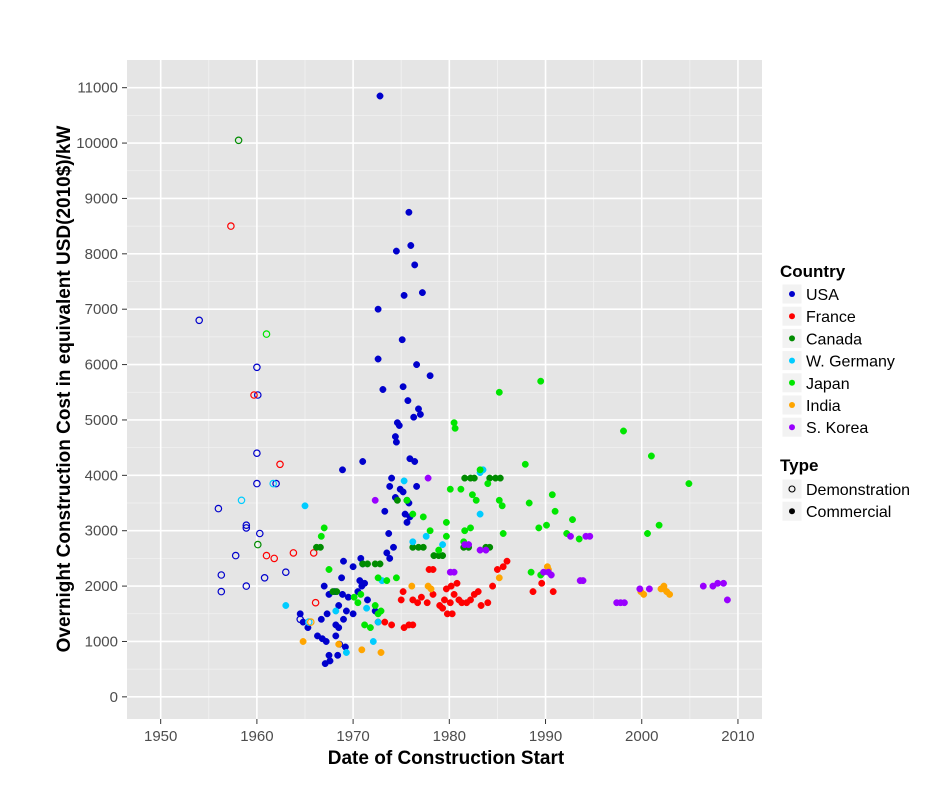  I want to click on data-point-japan-demonstration, so click(266, 334).